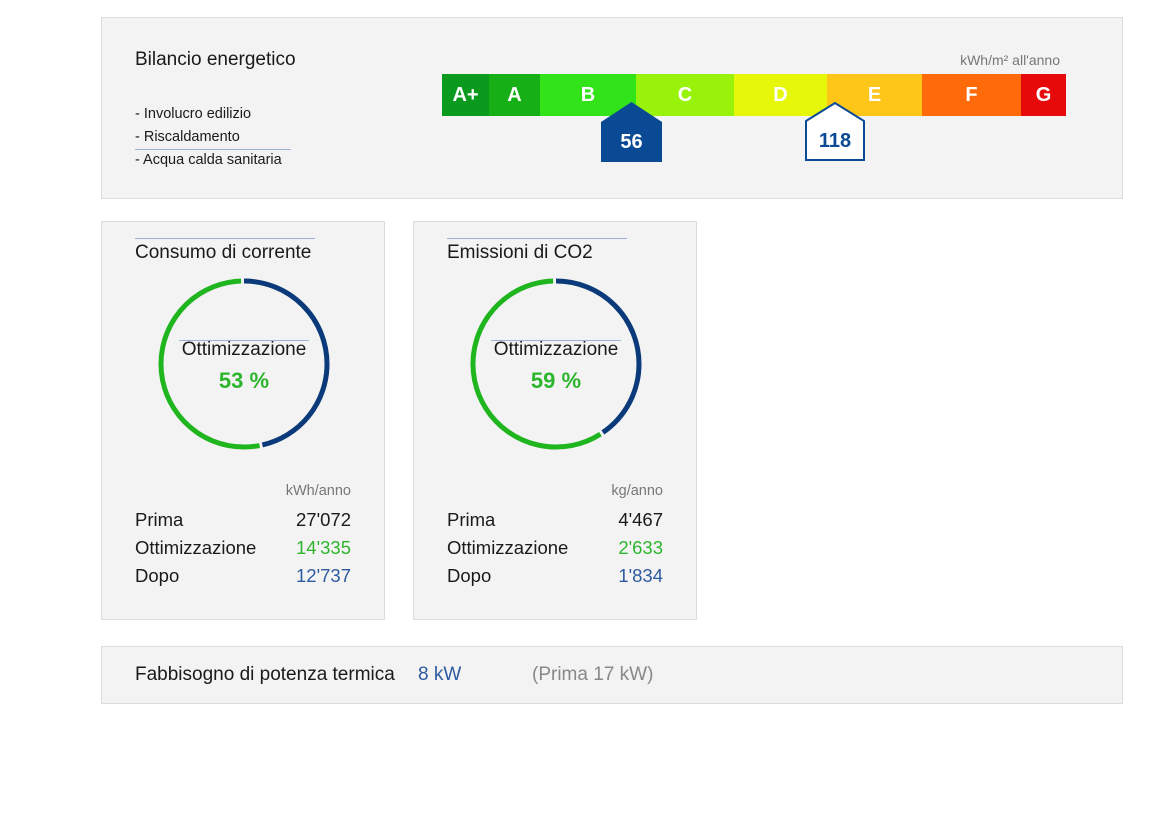  What do you see at coordinates (323, 547) in the screenshot?
I see `row-value: 14'335` at bounding box center [323, 547].